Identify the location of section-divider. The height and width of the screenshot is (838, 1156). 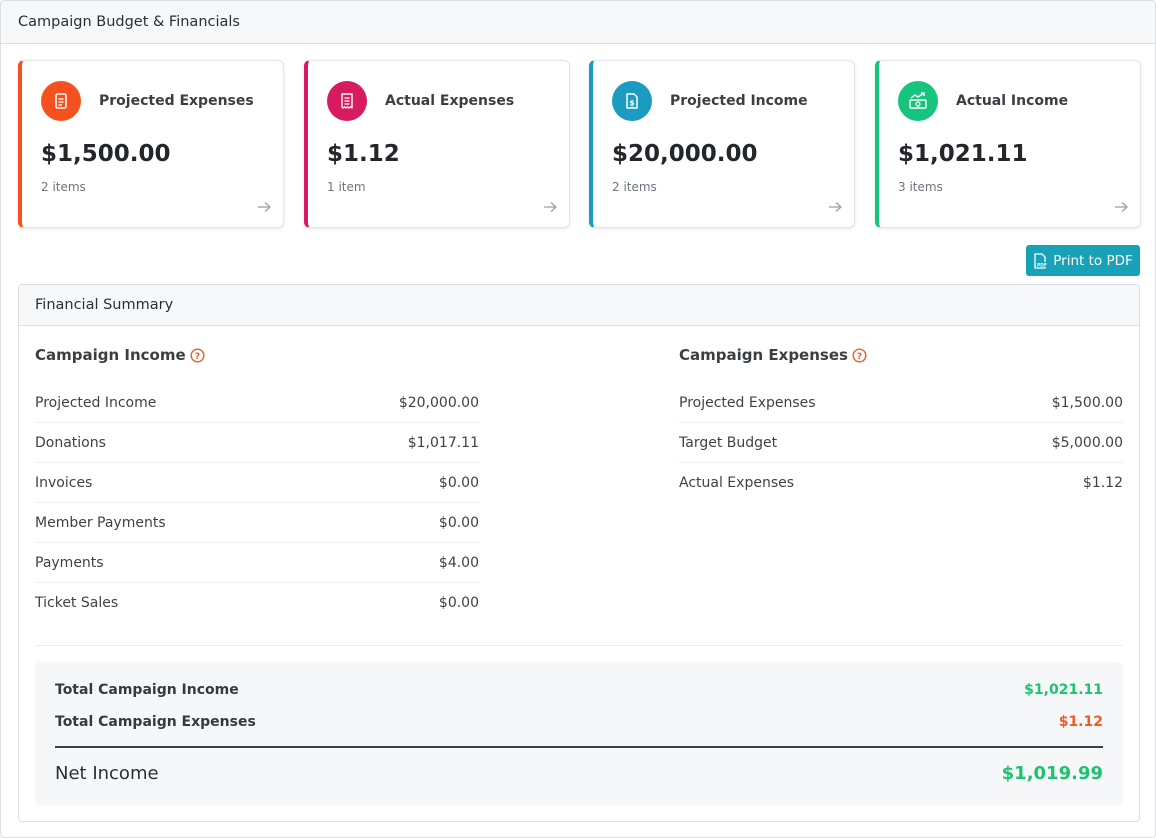
(579, 645).